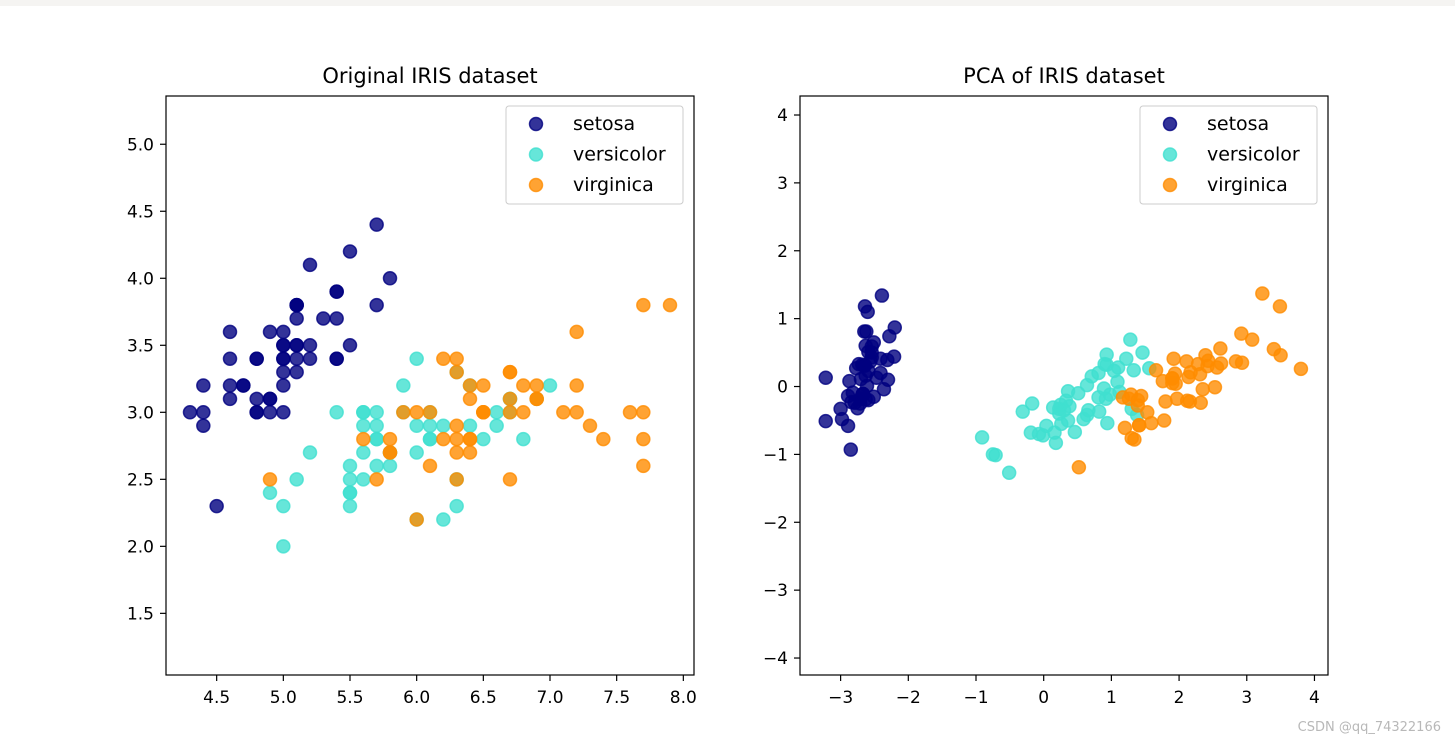  I want to click on x-tick-label: −3, so click(840, 698).